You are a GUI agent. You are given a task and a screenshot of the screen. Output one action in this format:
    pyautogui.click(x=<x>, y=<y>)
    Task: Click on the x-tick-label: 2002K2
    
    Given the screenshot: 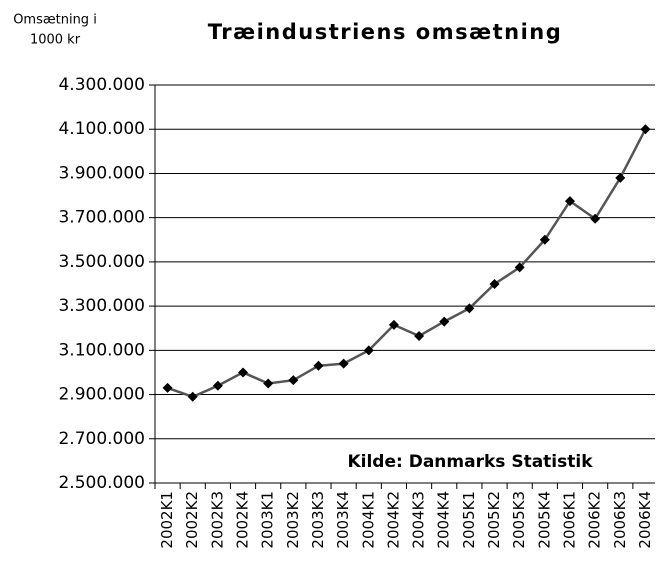 What is the action you would take?
    pyautogui.click(x=192, y=520)
    